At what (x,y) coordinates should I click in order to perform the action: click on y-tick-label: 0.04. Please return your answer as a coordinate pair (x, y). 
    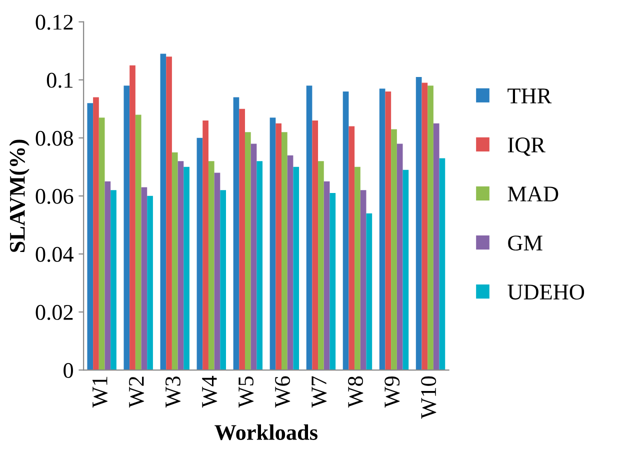
    Looking at the image, I should click on (55, 254).